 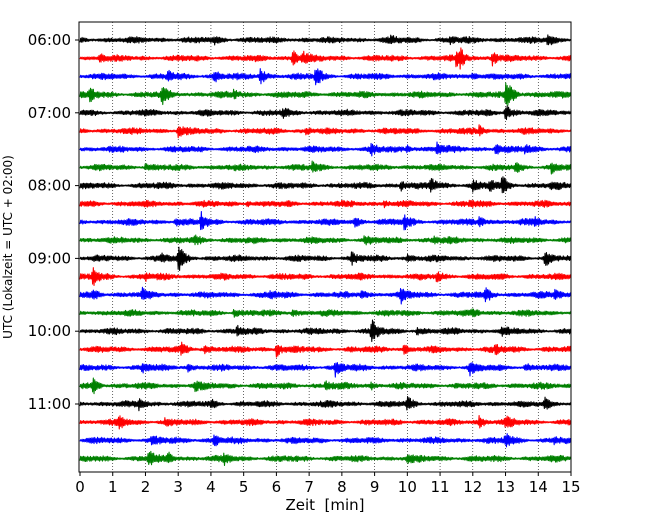 I want to click on y-axis-ticks: 06:00 07:00 08:00 09:00 10:00 11:00, so click(x=53, y=222).